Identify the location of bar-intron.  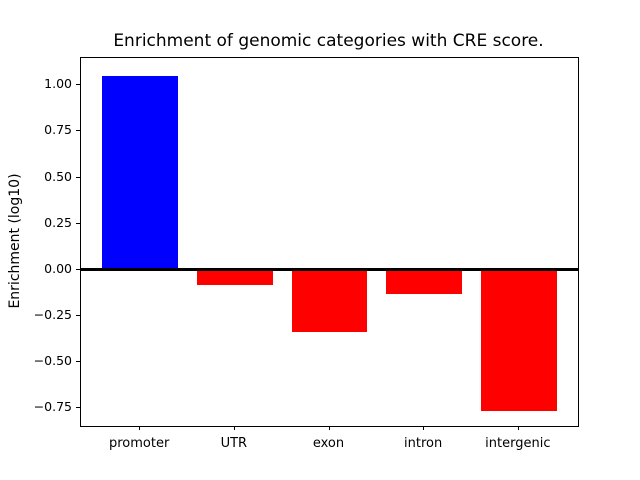
(424, 281).